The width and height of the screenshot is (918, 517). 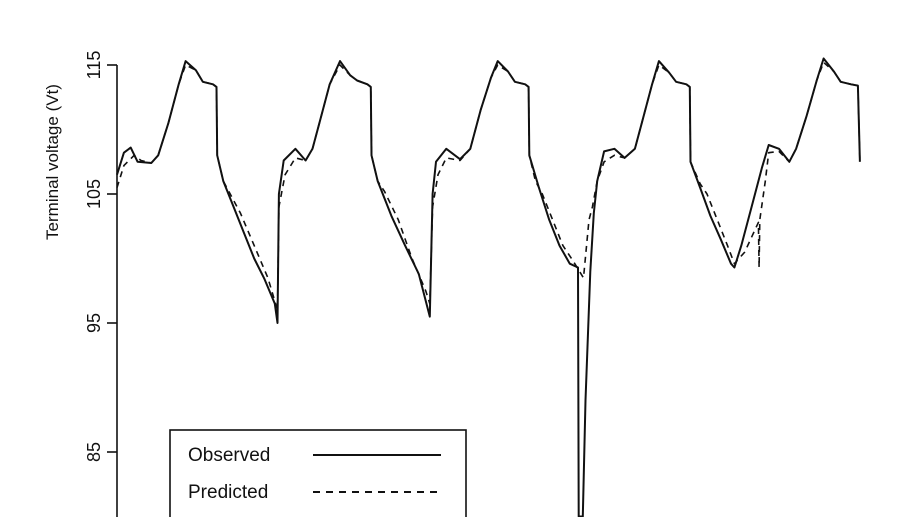 What do you see at coordinates (94, 194) in the screenshot?
I see `y-tick-label: 105` at bounding box center [94, 194].